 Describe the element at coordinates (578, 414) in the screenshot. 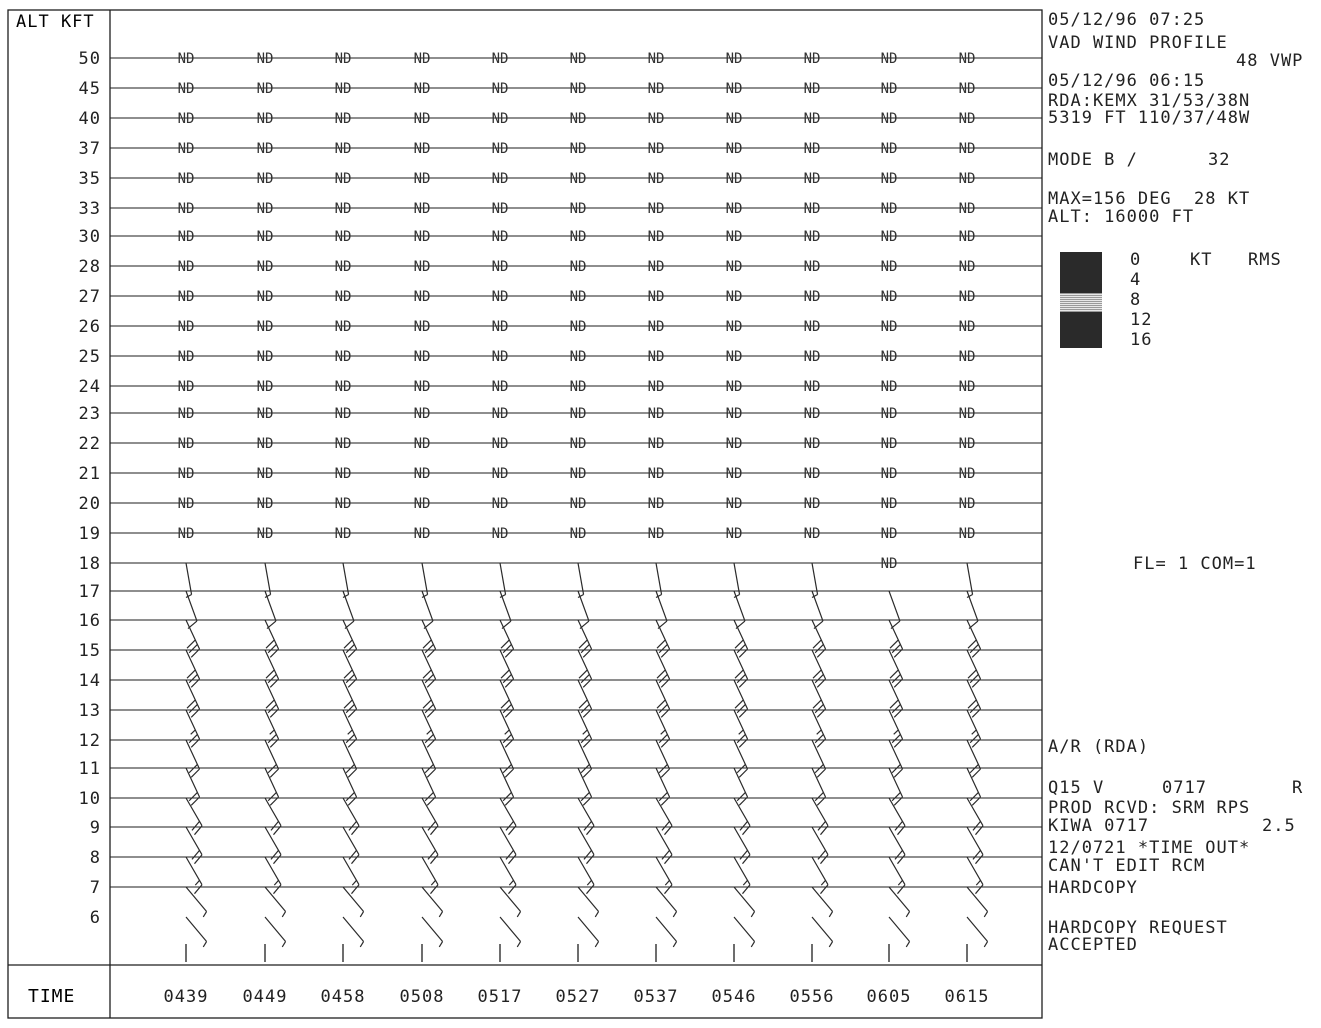

I see `nd-mark-23-0527: ND` at that location.